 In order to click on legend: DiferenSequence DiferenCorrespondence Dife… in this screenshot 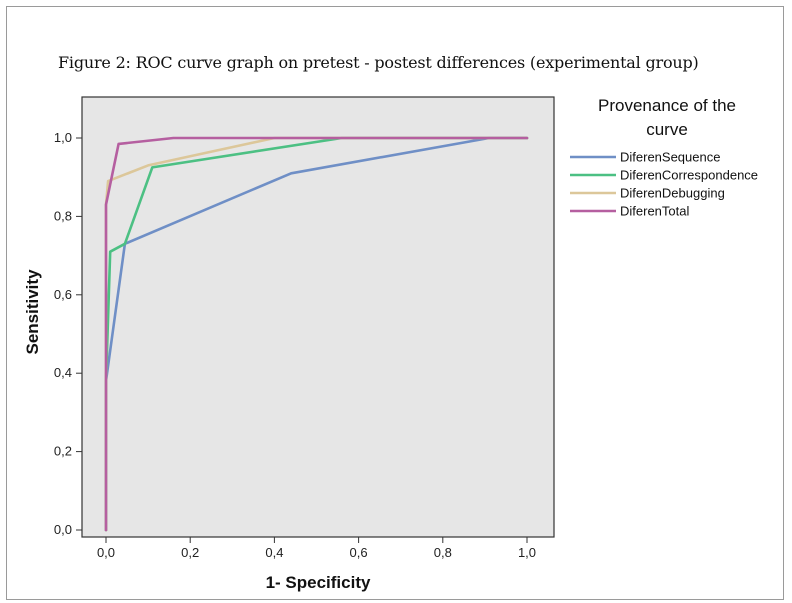, I will do `click(664, 184)`.